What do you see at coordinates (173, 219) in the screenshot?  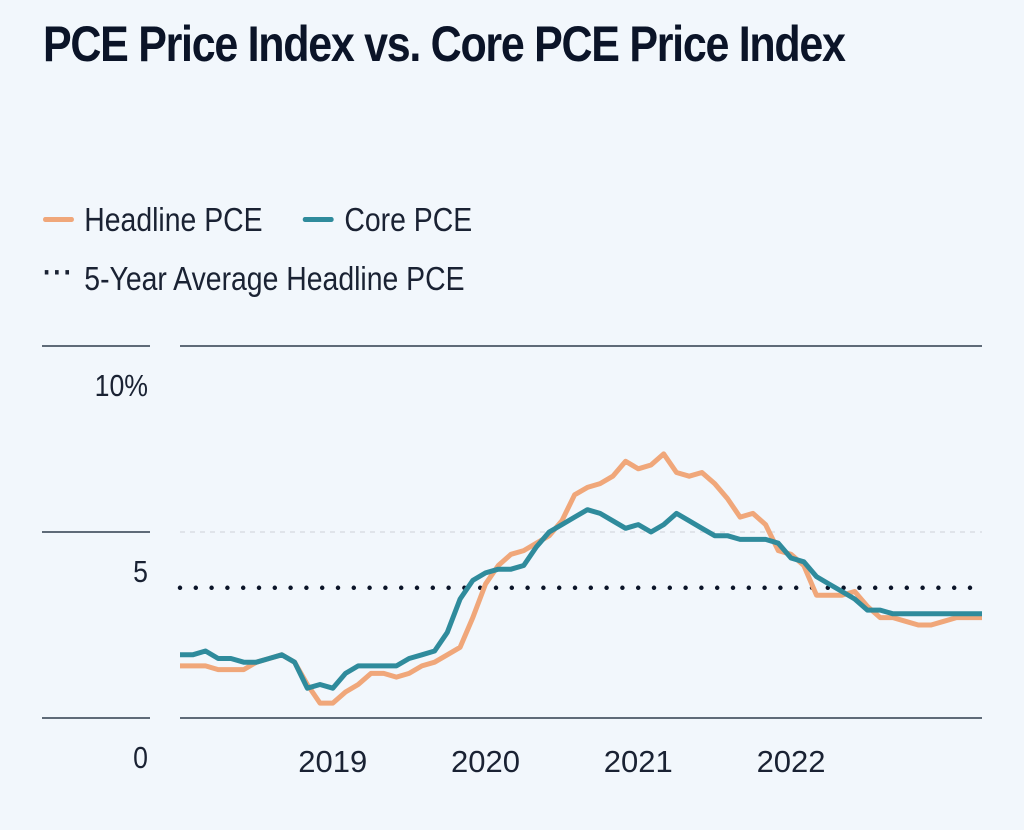 I see `legend-label-headline: Headline PCE` at bounding box center [173, 219].